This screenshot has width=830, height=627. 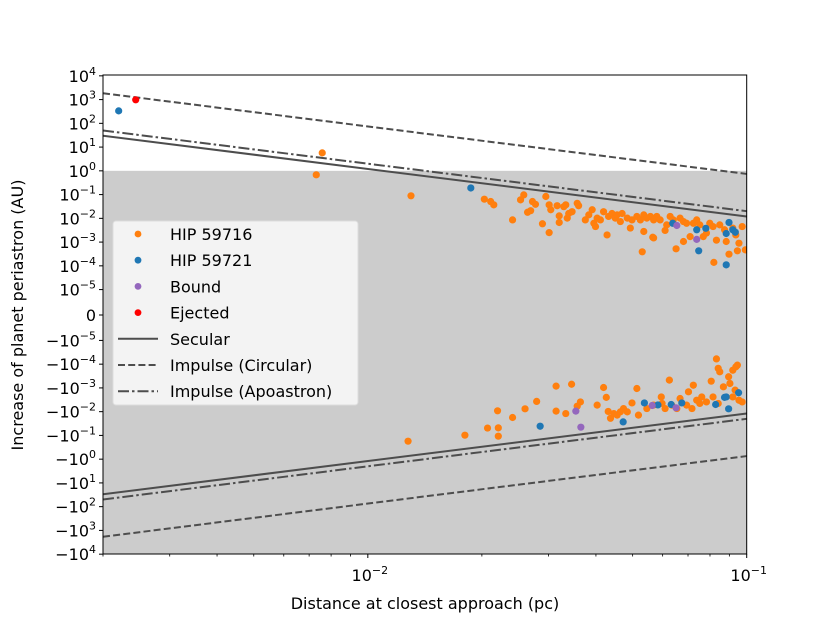 I want to click on legend-label: Impulse (Apoastron), so click(x=251, y=391).